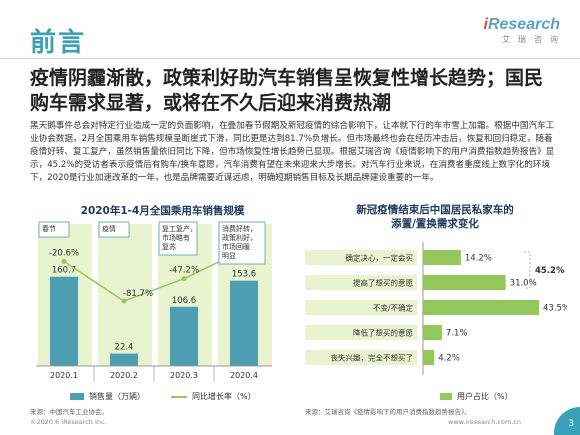 This screenshot has height=435, width=580. I want to click on bracket-label: 45.2%, so click(550, 271).